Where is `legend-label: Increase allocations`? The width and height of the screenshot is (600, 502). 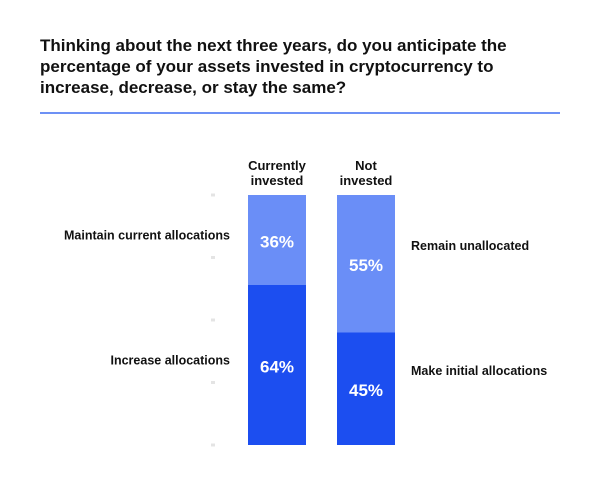
legend-label: Increase allocations is located at coordinates (170, 360).